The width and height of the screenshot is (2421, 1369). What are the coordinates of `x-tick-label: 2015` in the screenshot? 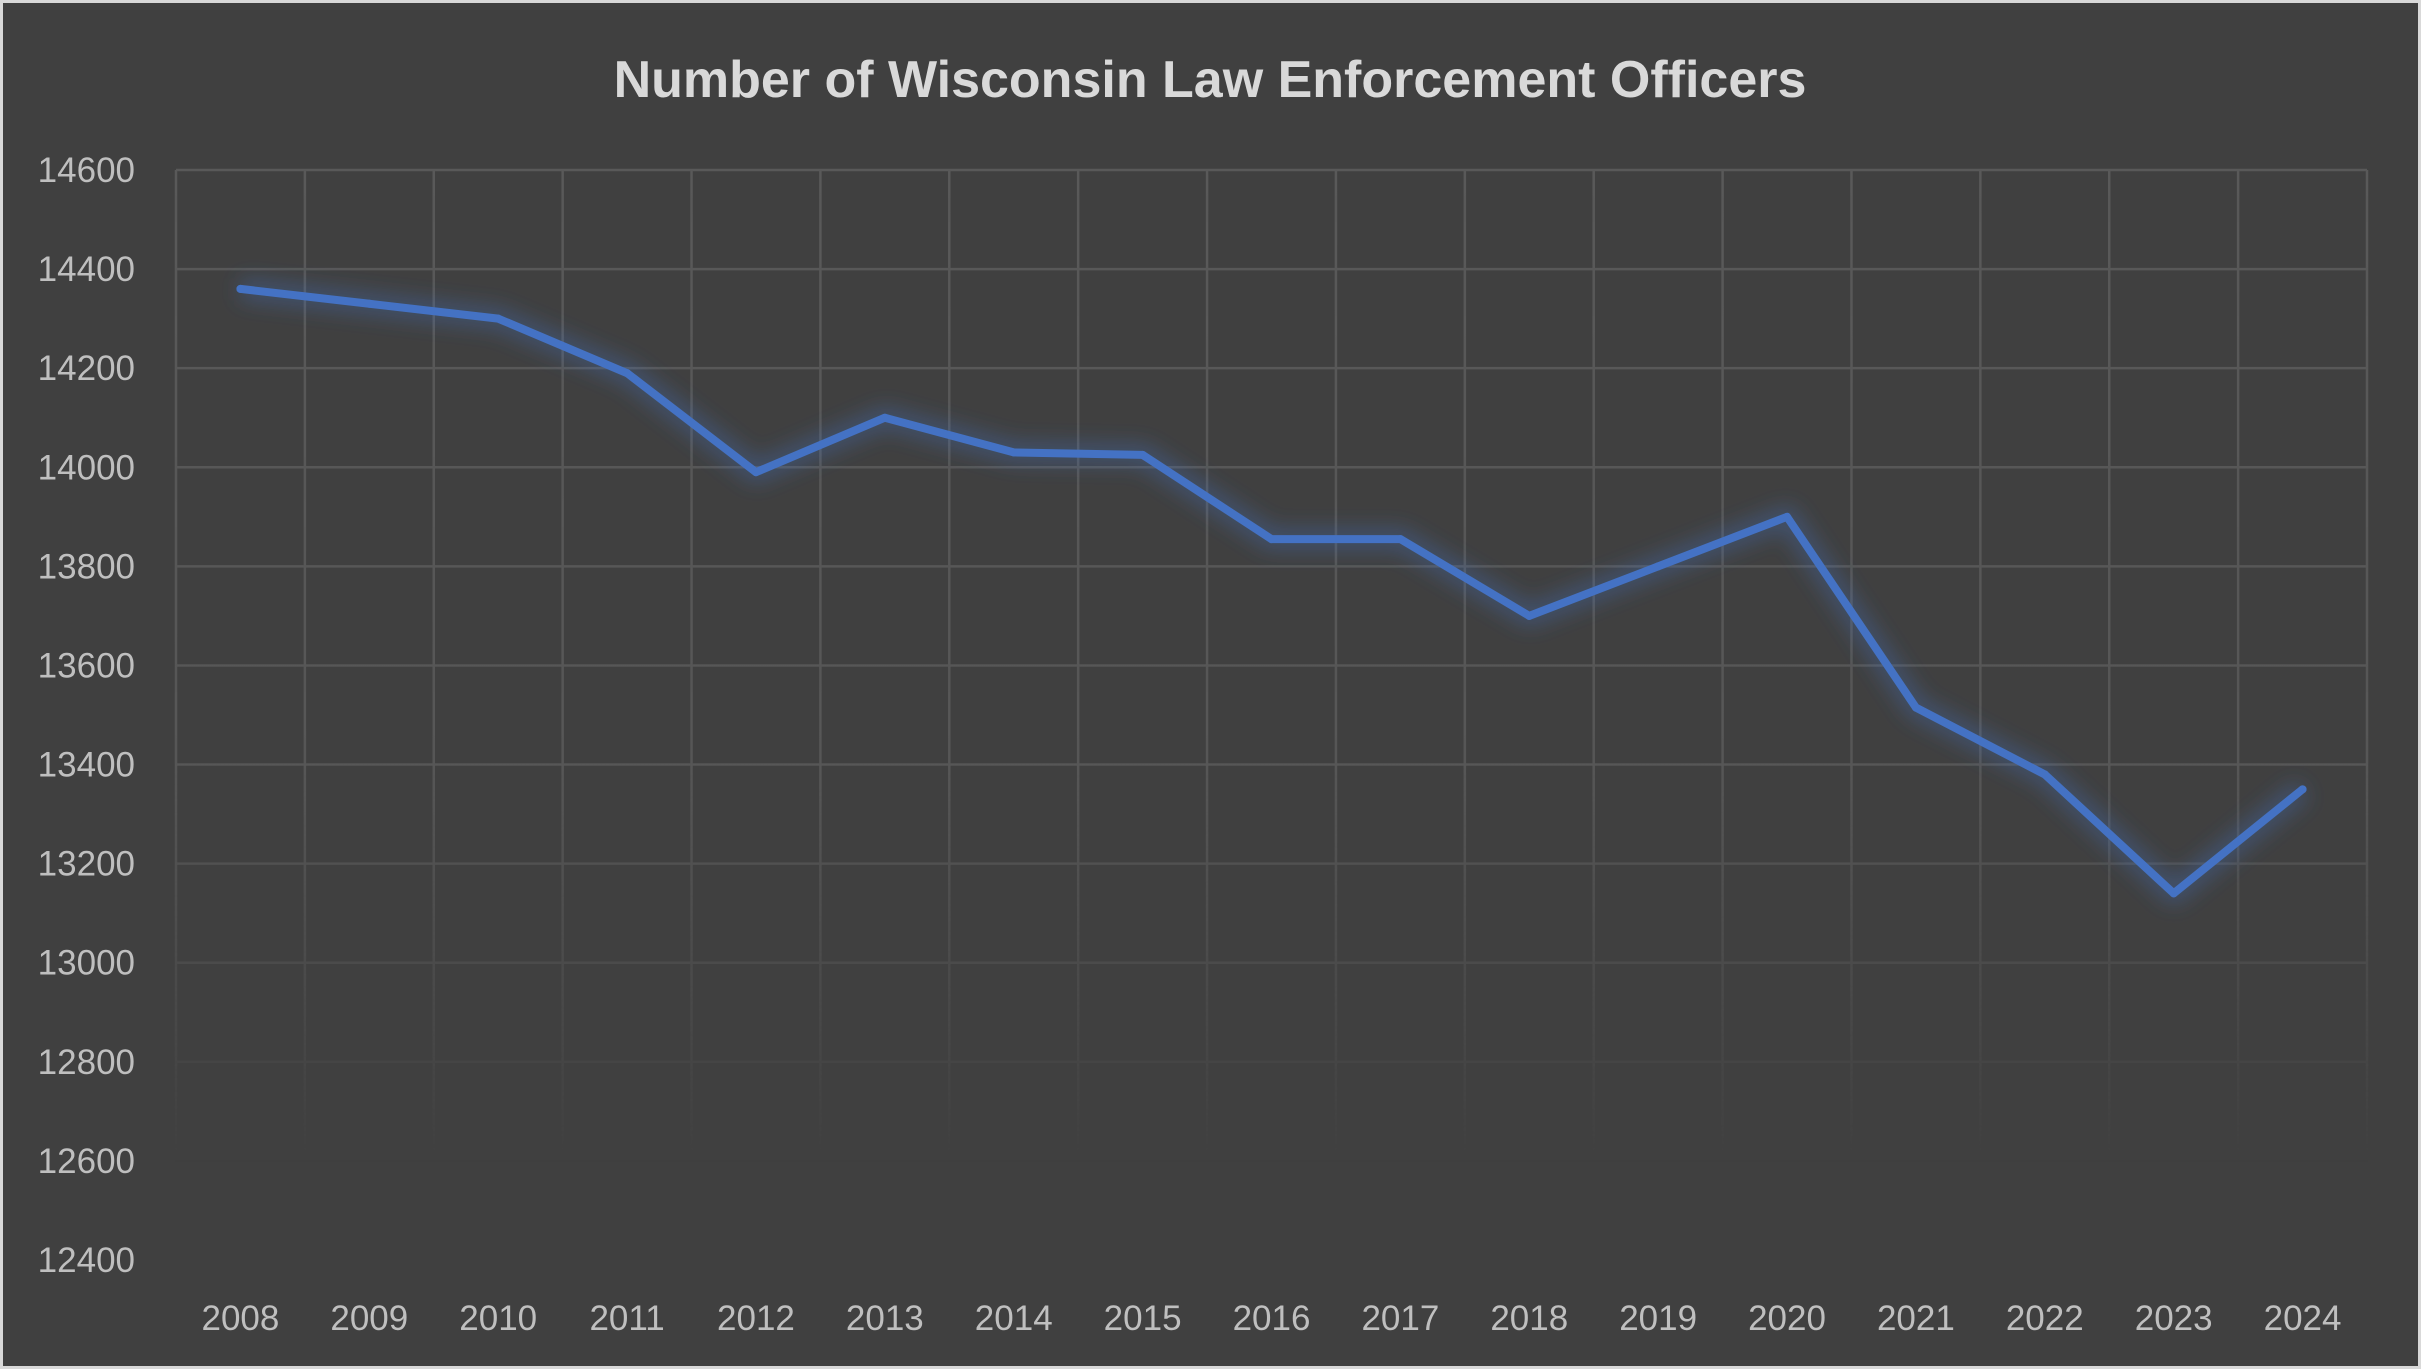 It's located at (1143, 1318).